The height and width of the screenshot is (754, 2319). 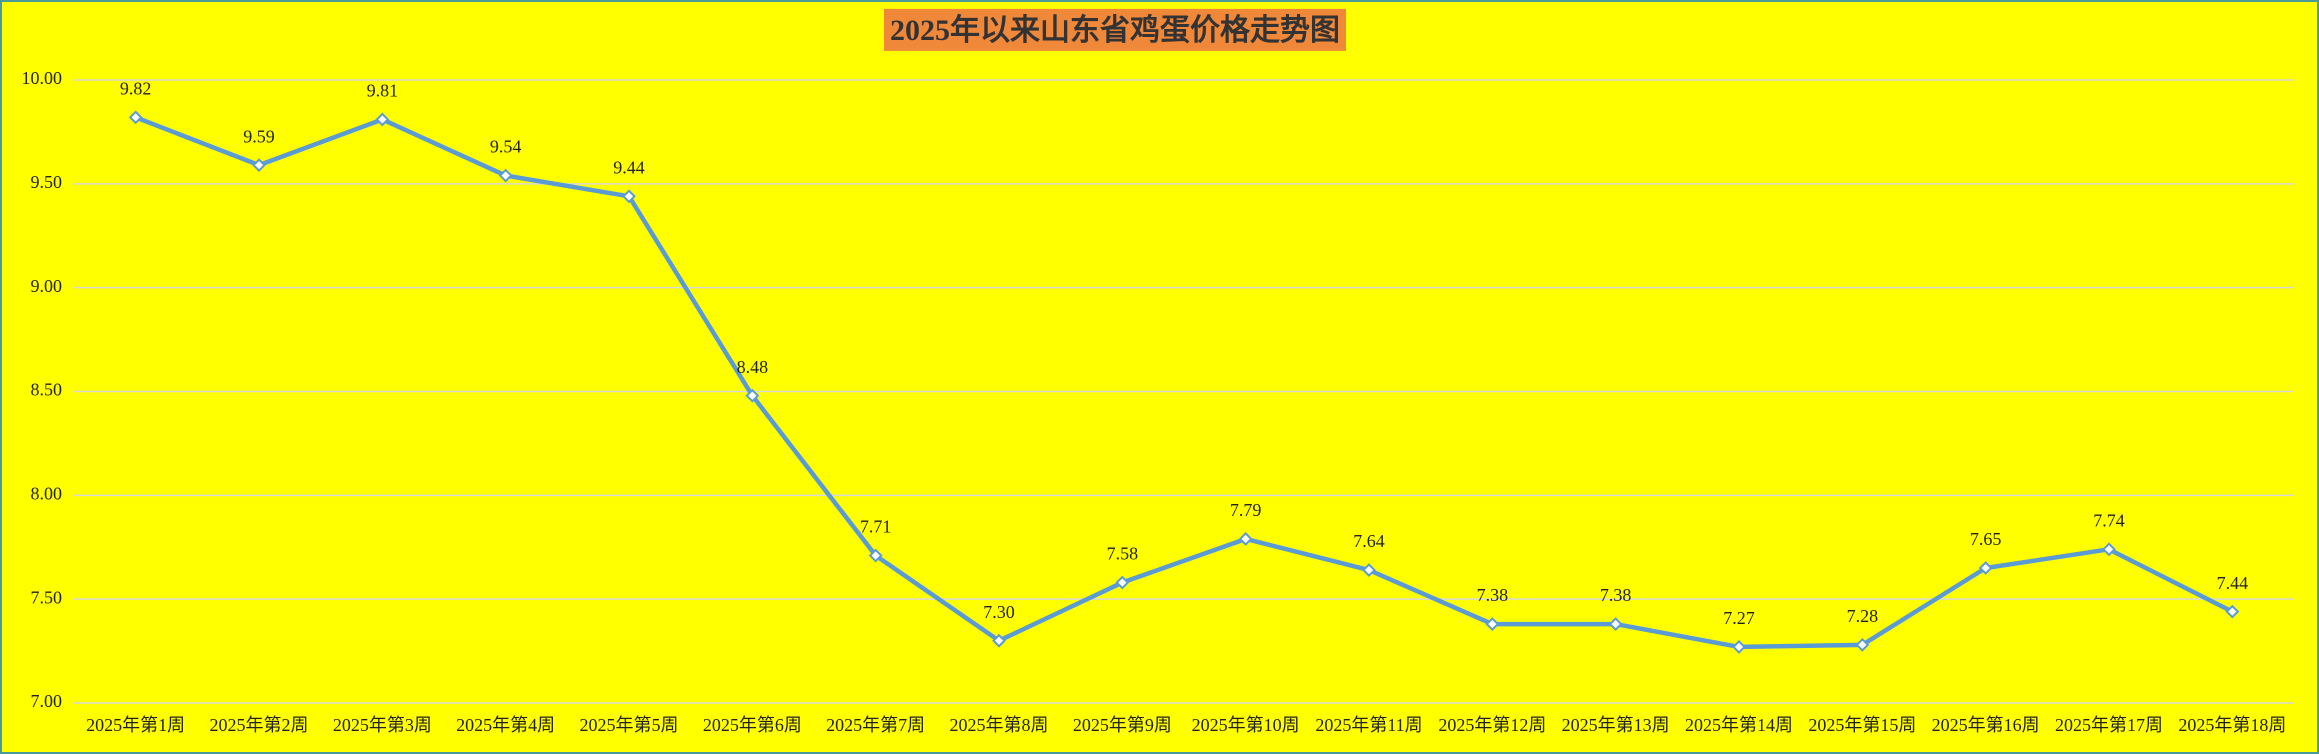 I want to click on x-tick-label: 2025年第17周, so click(x=2109, y=725).